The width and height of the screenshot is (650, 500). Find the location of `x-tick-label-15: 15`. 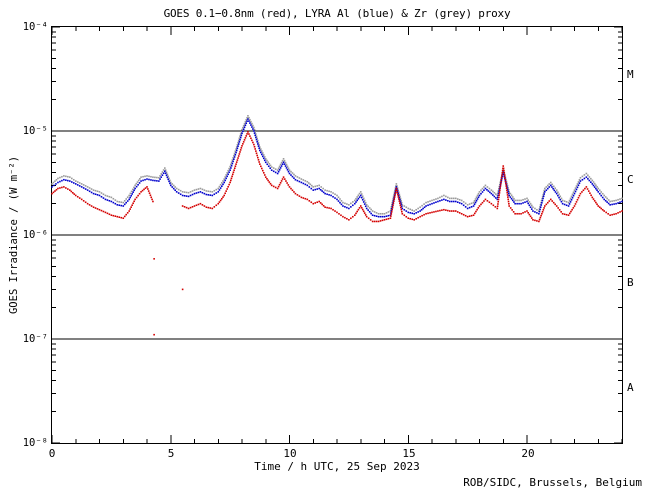

x-tick-label-15: 15 is located at coordinates (409, 453).